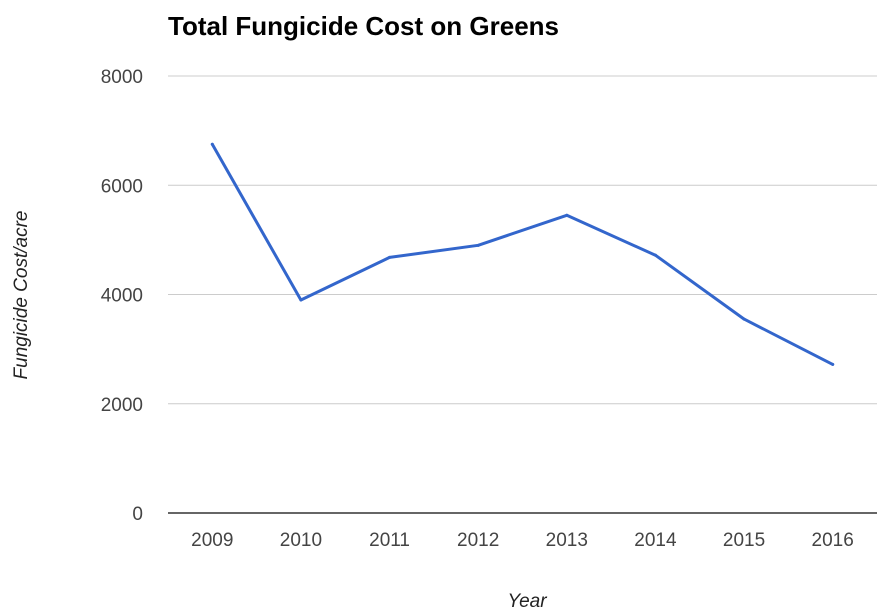  What do you see at coordinates (833, 540) in the screenshot?
I see `x-tick-label: 2016` at bounding box center [833, 540].